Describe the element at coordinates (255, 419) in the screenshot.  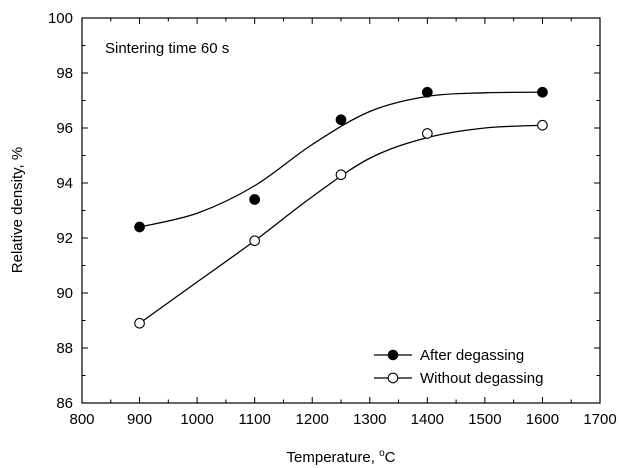
I see `x-tick-label: 1100` at that location.